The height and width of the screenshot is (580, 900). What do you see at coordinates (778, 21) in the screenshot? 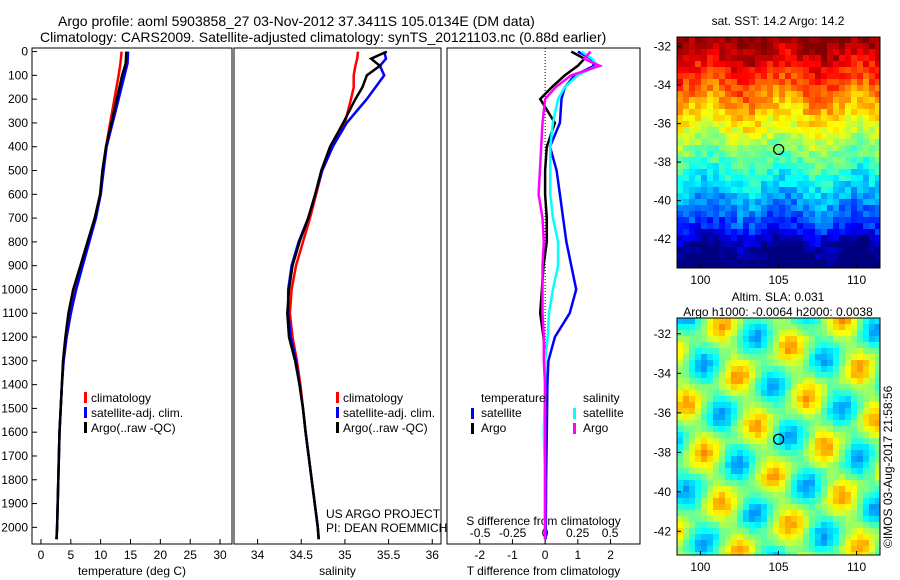
I see `sst-map-title: sat. SST: 14.2 Argo: 14.2` at bounding box center [778, 21].